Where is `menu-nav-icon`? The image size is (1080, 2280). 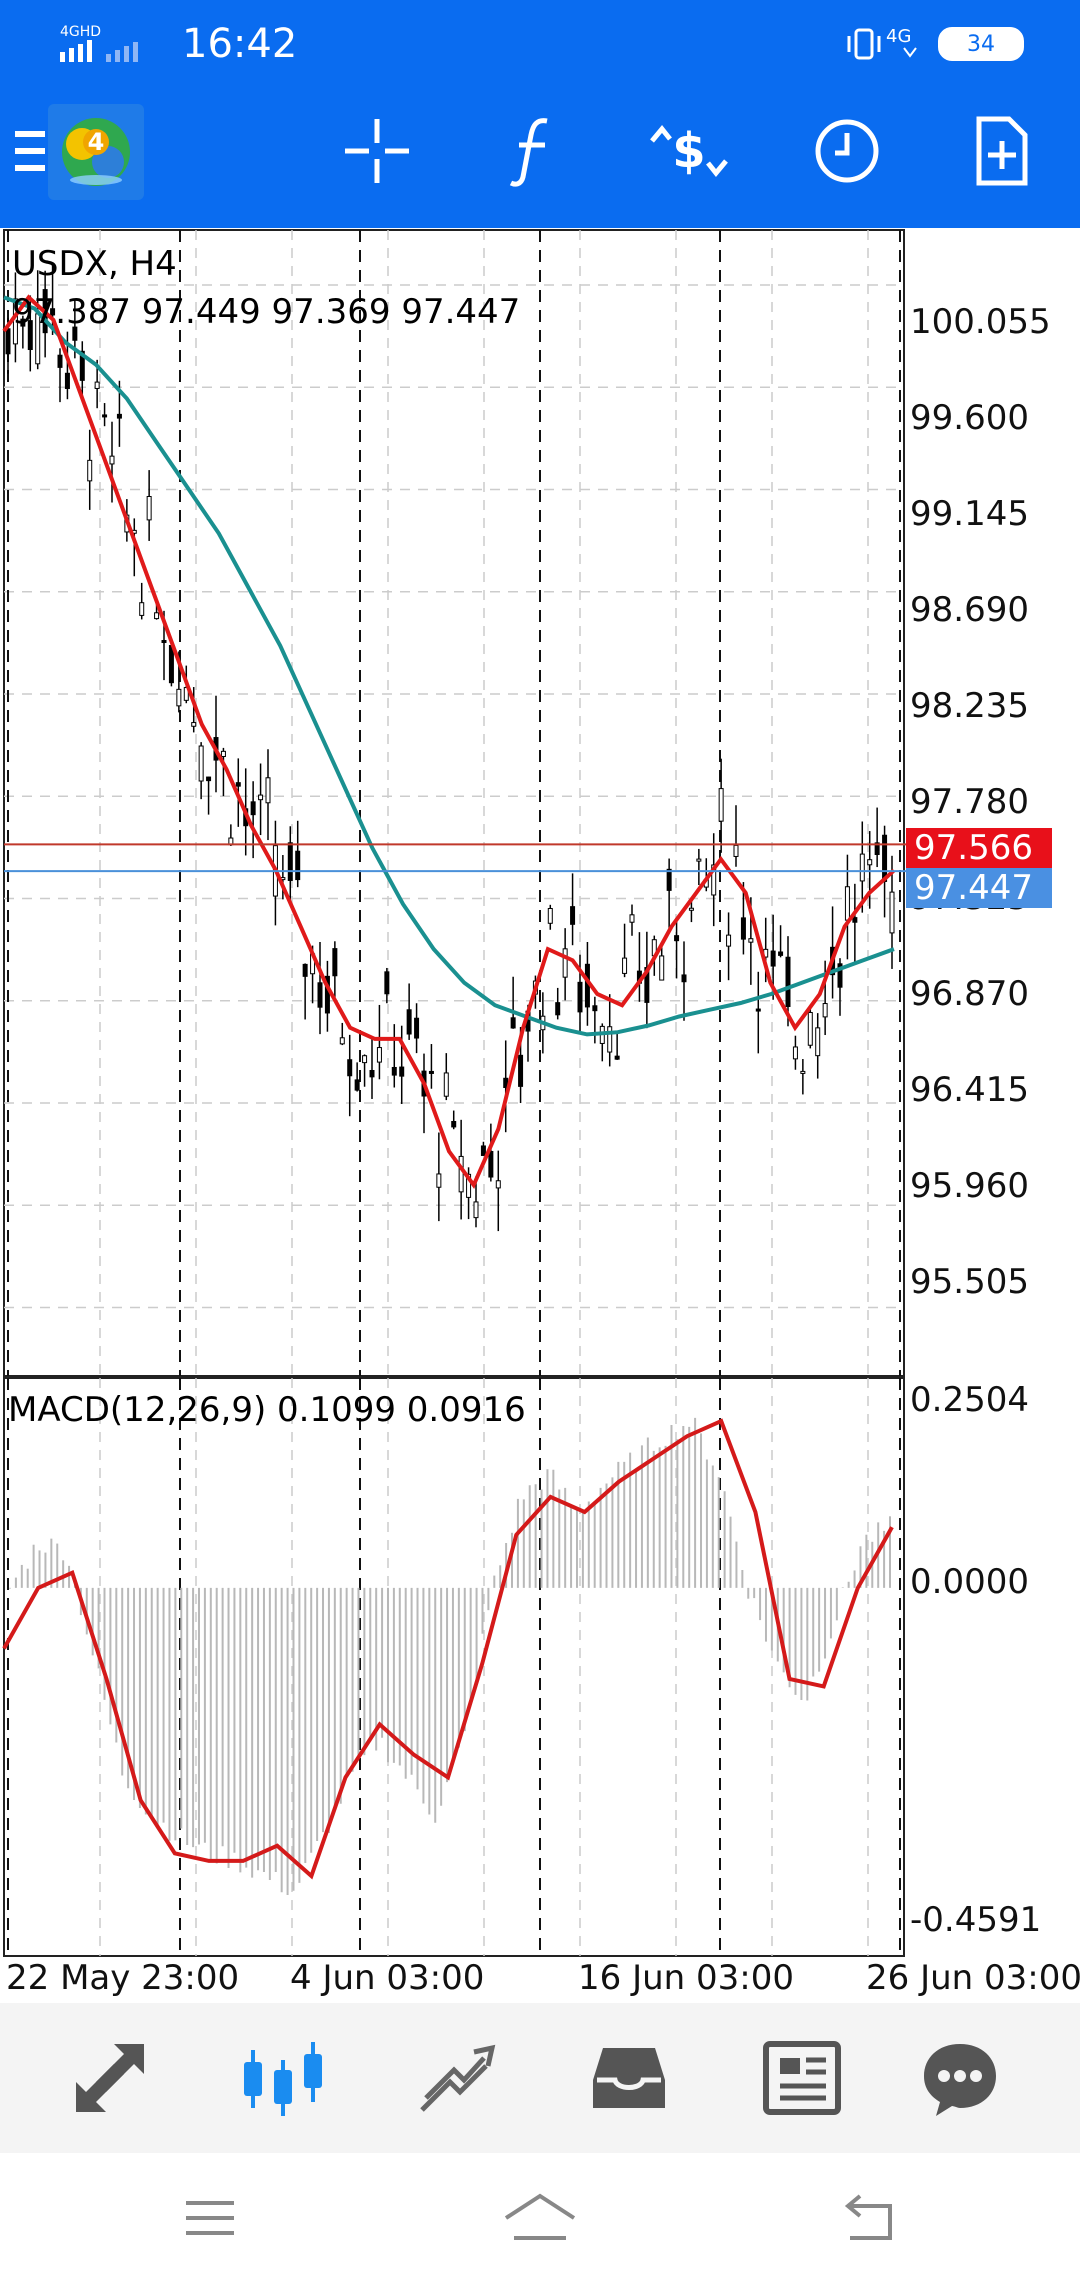 menu-nav-icon is located at coordinates (210, 2218).